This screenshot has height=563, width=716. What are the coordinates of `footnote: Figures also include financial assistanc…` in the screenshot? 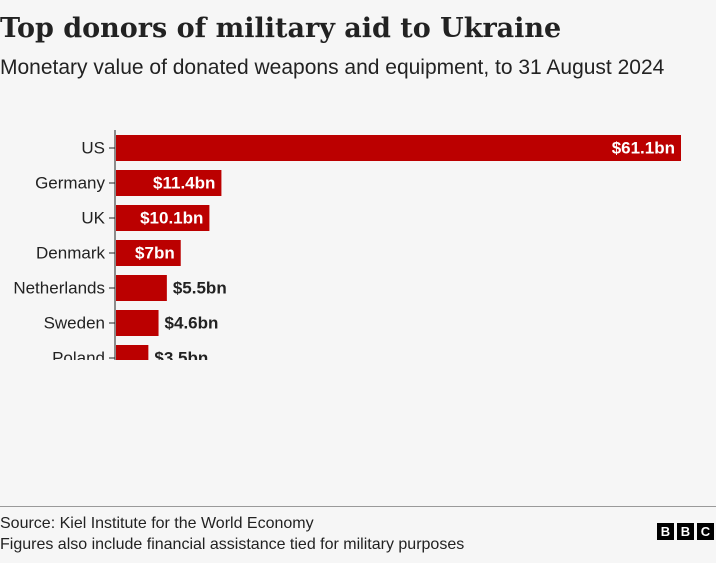 It's located at (232, 544).